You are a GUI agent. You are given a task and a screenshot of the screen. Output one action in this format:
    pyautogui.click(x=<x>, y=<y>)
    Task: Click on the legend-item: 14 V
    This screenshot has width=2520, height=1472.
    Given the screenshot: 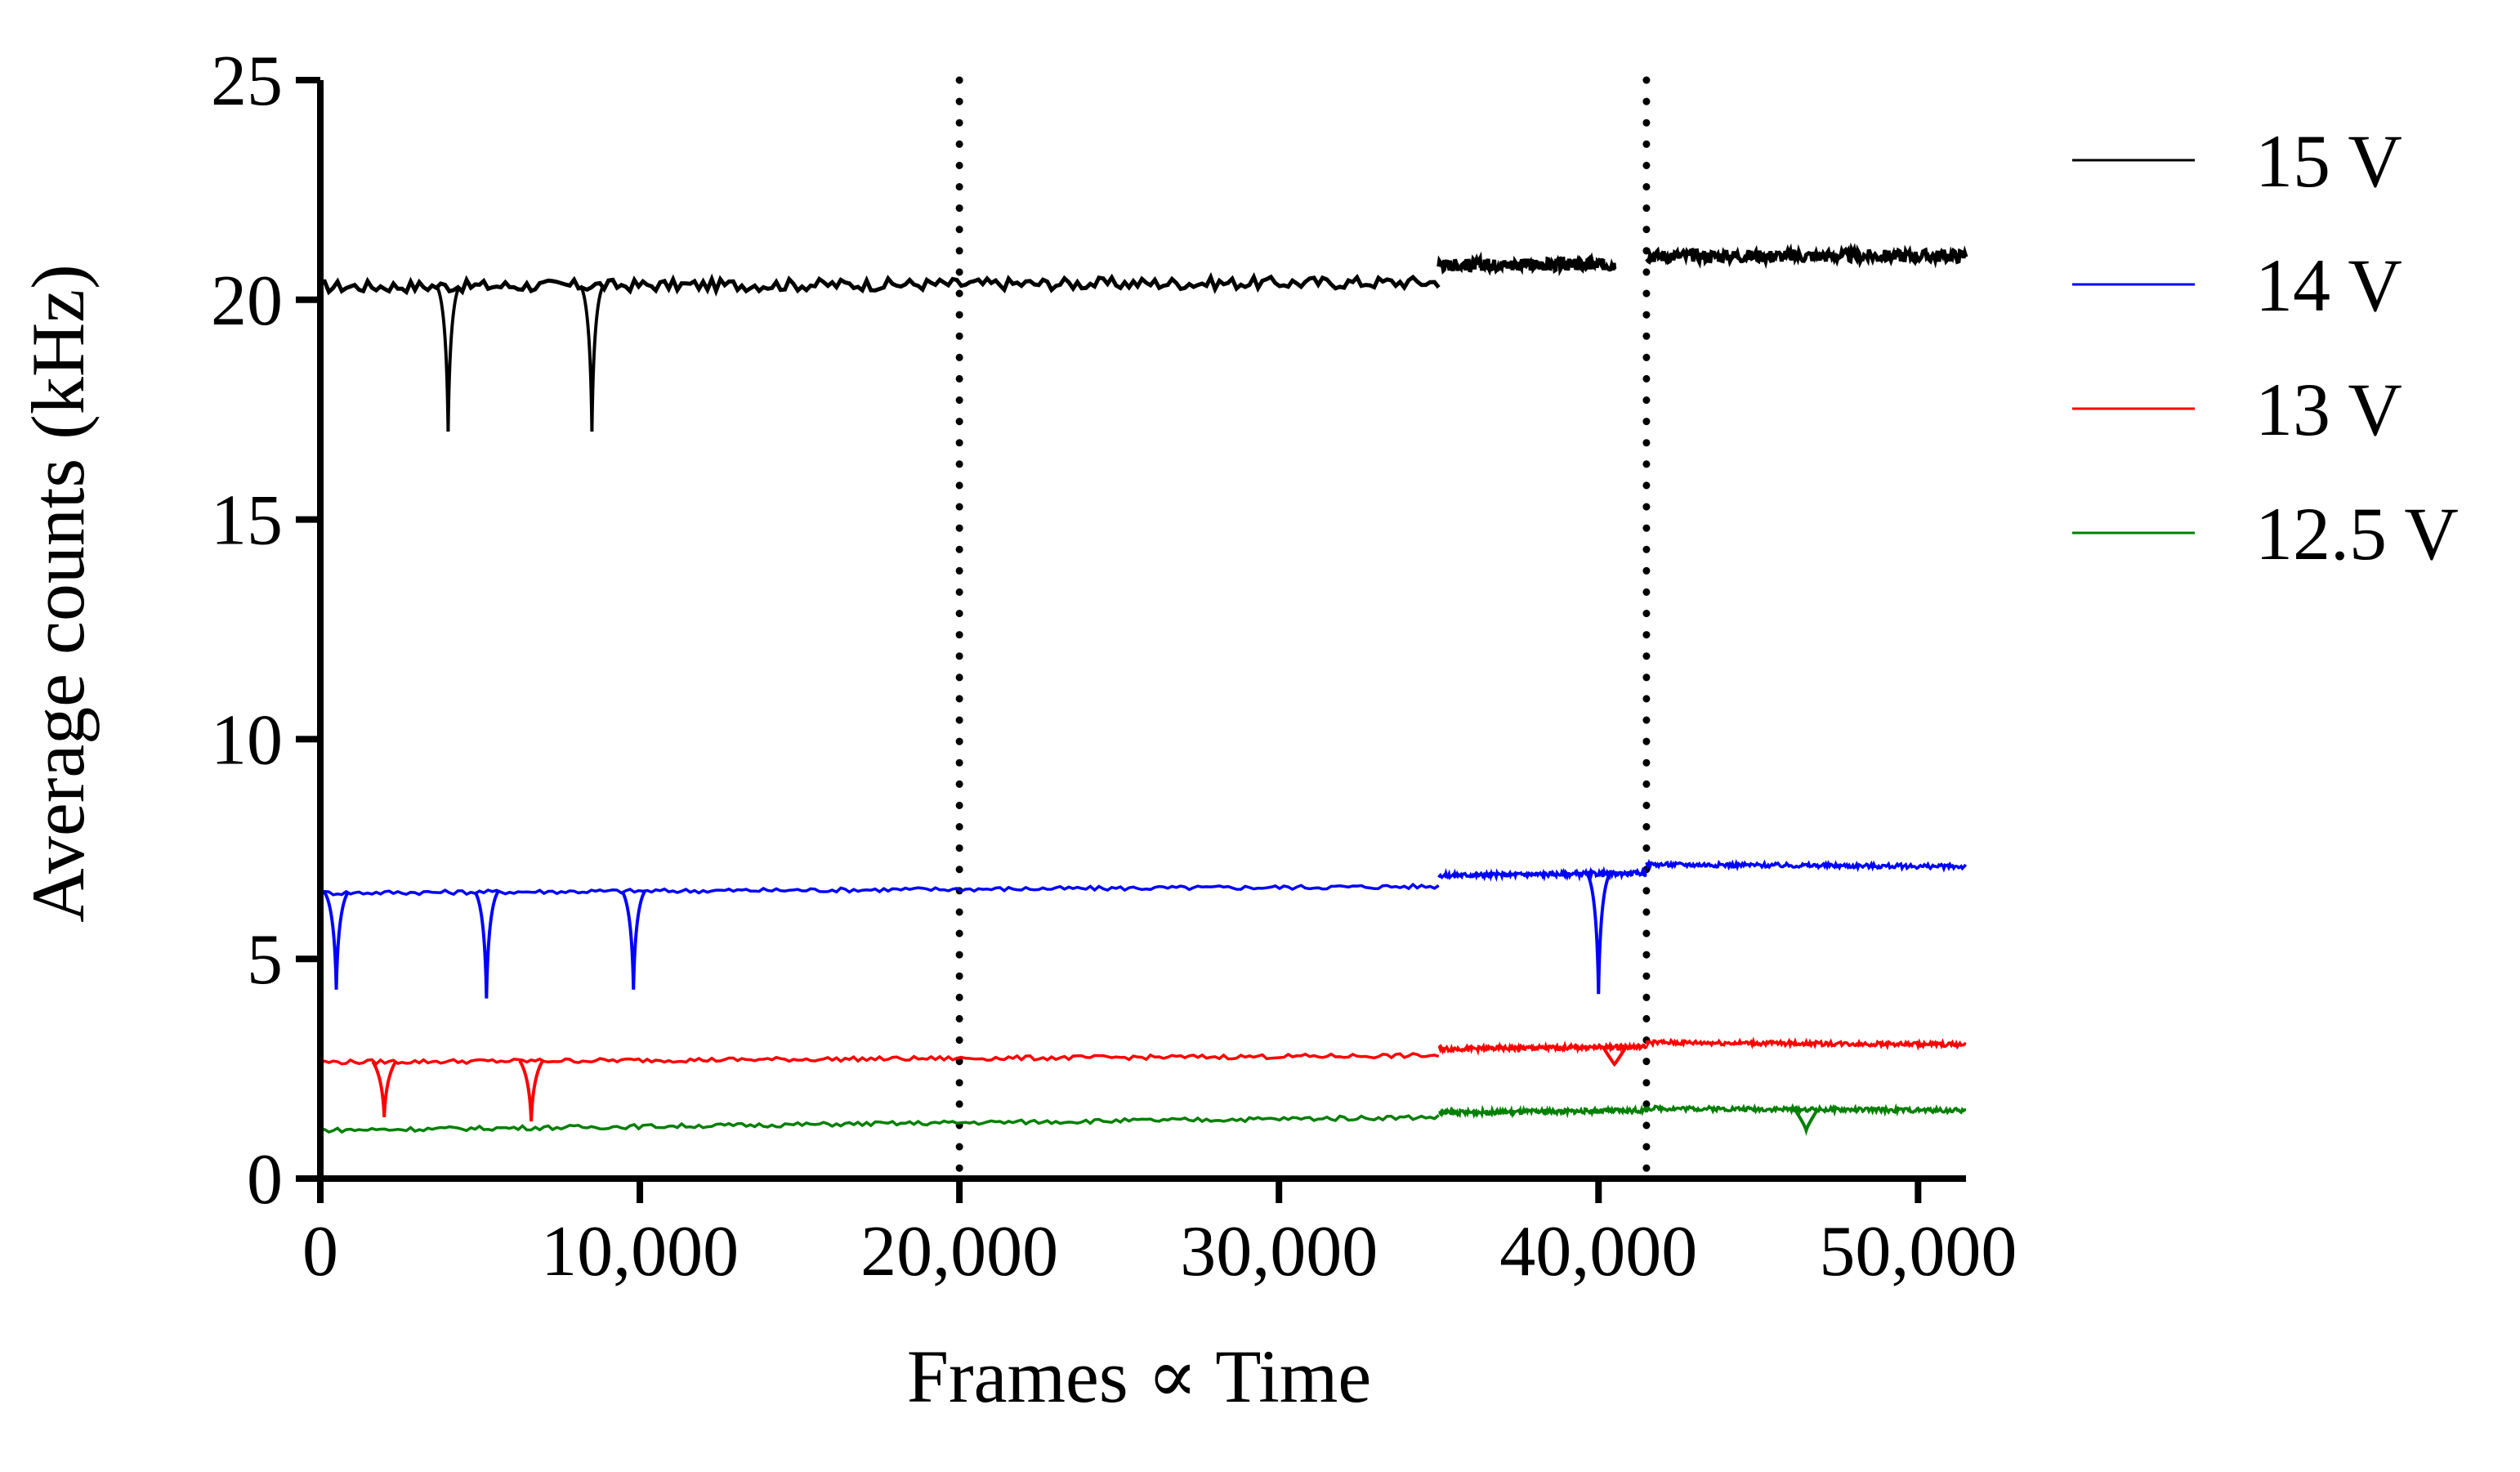 What is the action you would take?
    pyautogui.click(x=2237, y=285)
    